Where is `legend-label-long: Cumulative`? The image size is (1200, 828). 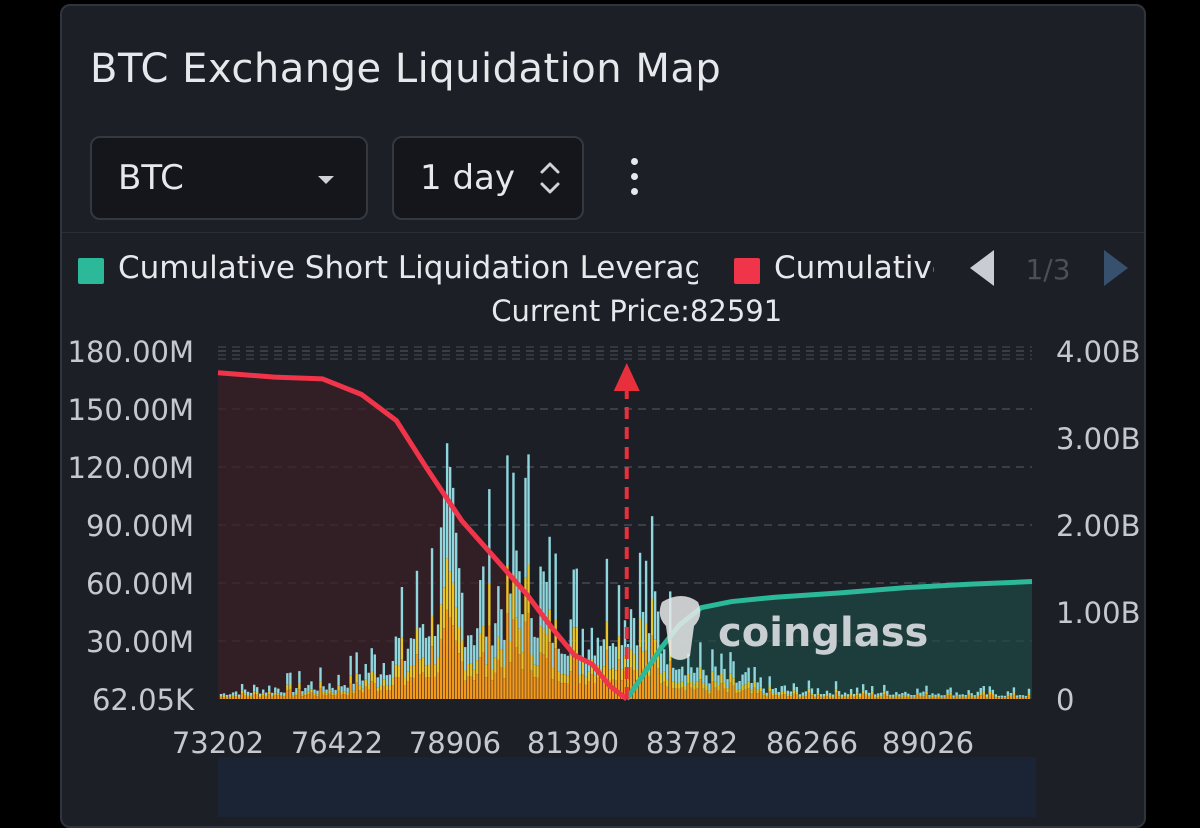
legend-label-long: Cumulative is located at coordinates (854, 268).